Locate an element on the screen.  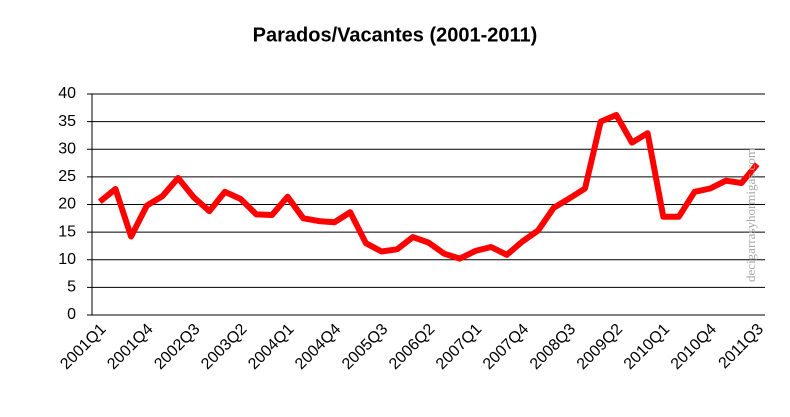
x-tick-label: 2009Q2 is located at coordinates (600, 347).